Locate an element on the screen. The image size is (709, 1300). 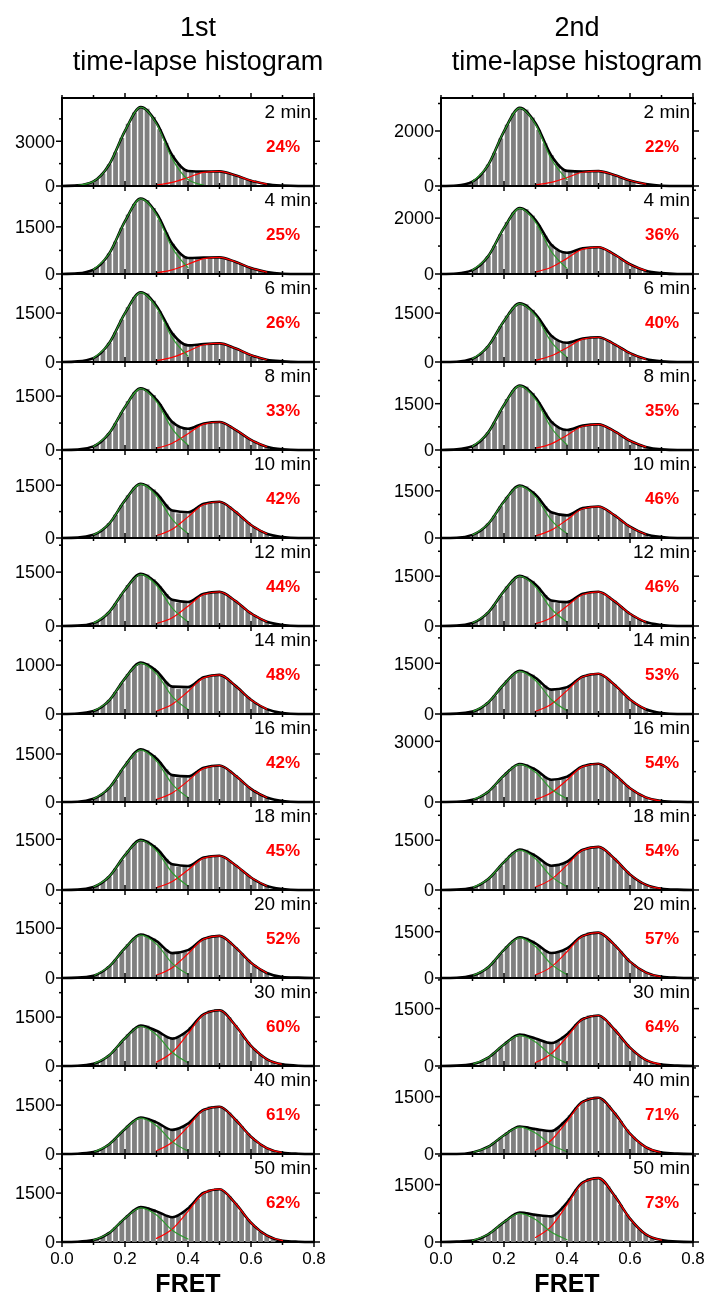
annotation: 25% is located at coordinates (282, 234).